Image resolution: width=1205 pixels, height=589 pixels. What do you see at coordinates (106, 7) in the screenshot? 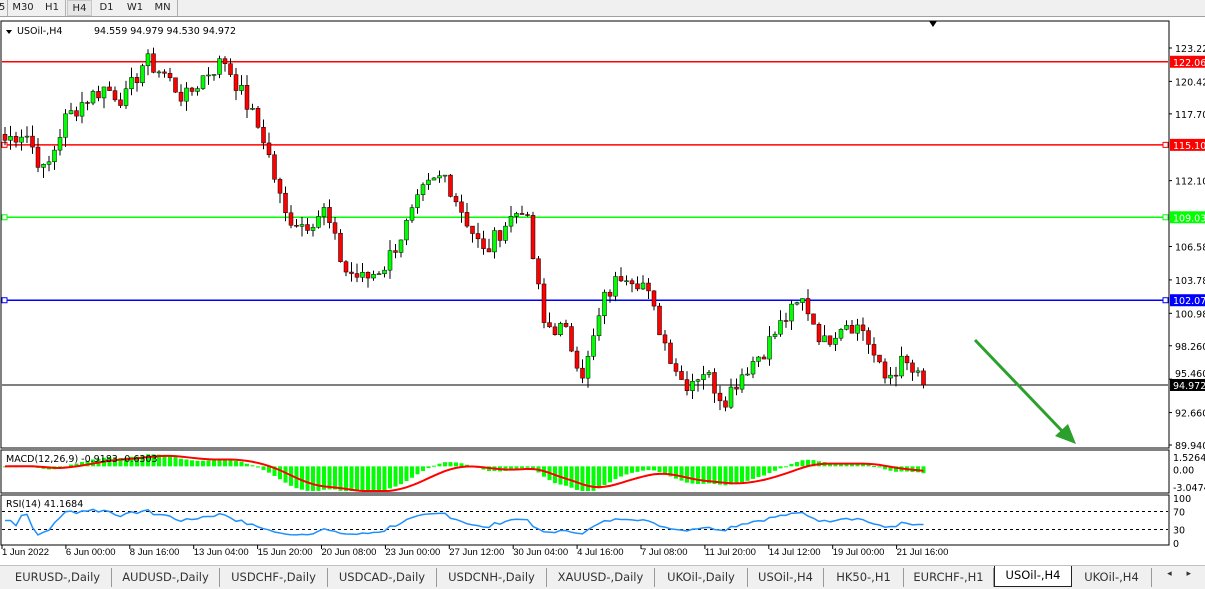
I see `timeframe-d1-button: D1` at bounding box center [106, 7].